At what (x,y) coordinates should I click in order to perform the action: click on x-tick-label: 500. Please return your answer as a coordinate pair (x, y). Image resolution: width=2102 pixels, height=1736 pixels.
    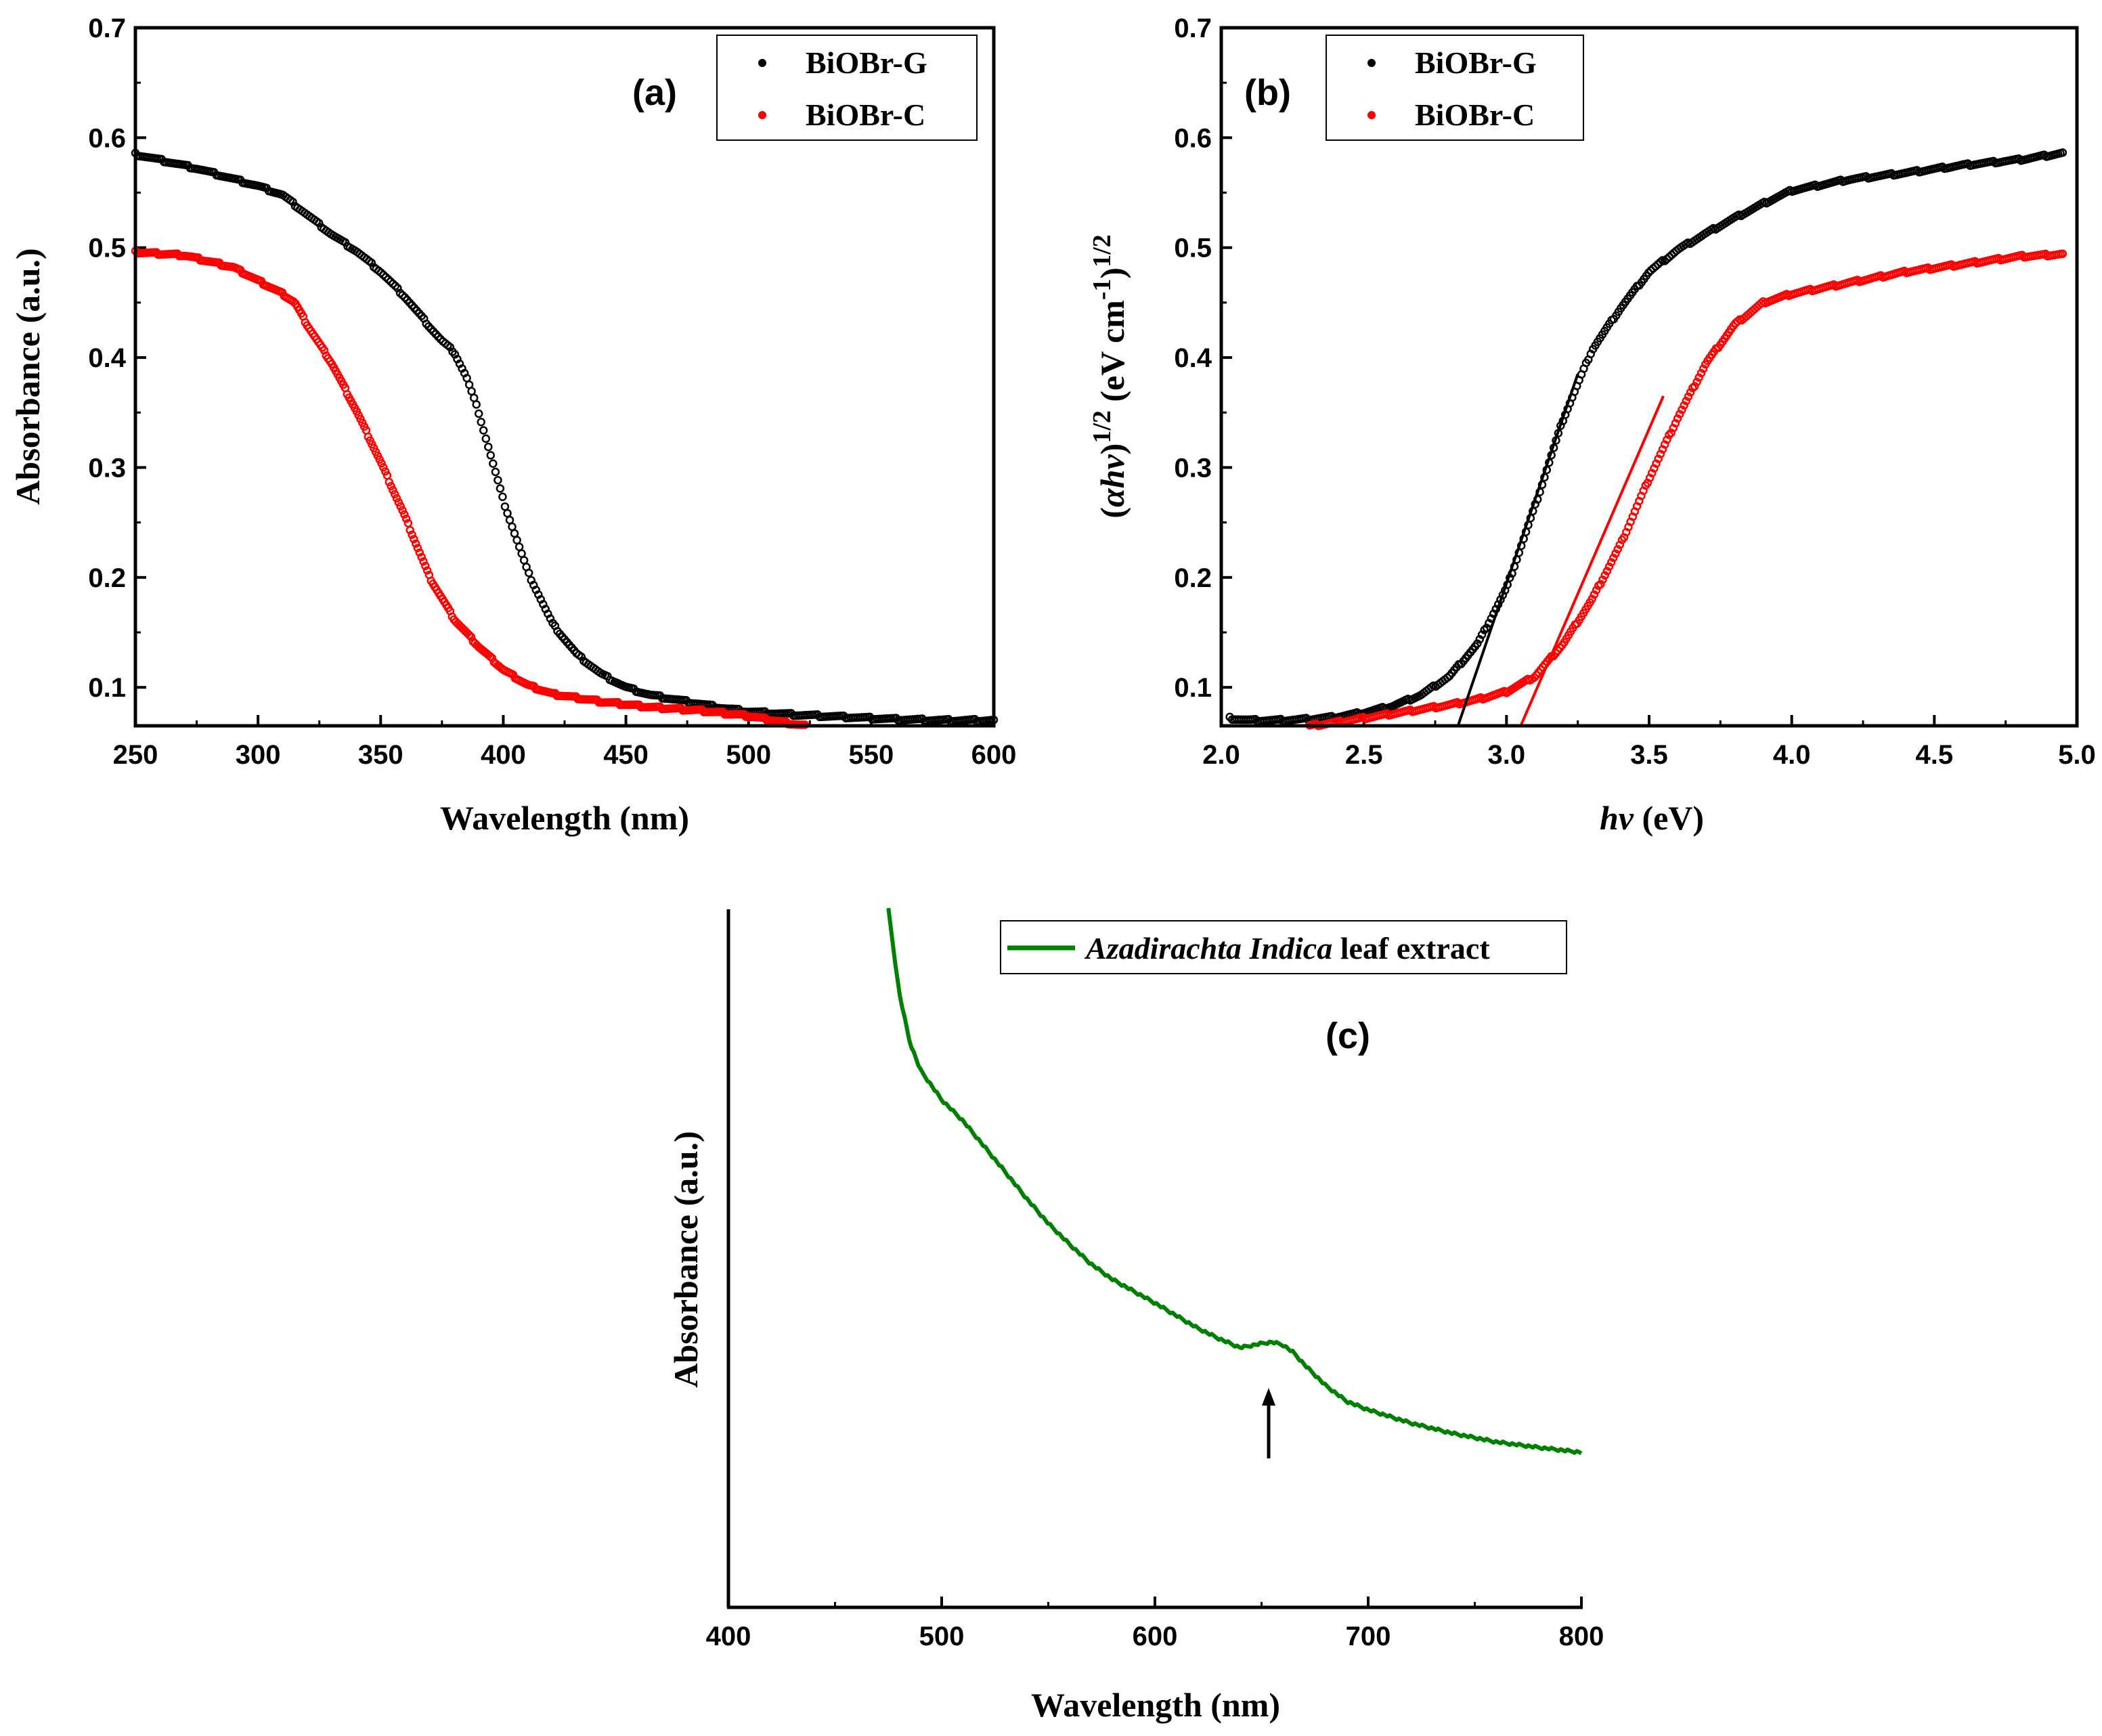
    Looking at the image, I should click on (942, 1636).